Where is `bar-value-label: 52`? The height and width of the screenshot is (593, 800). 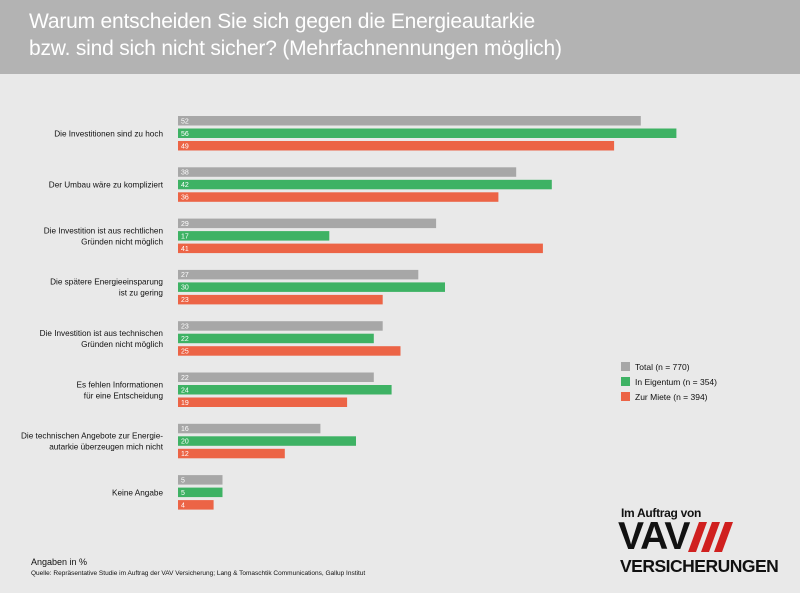
bar-value-label: 52 is located at coordinates (185, 121).